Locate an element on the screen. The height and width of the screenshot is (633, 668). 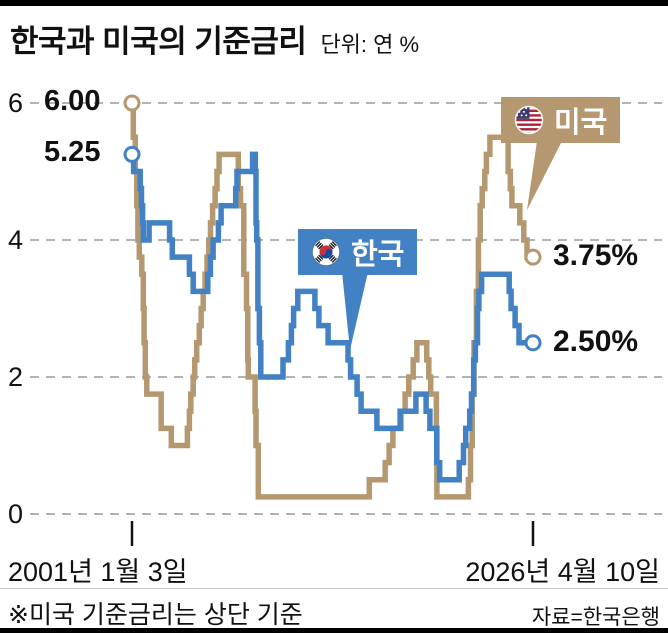
us-start-value-label: 6.00 is located at coordinates (72, 101).